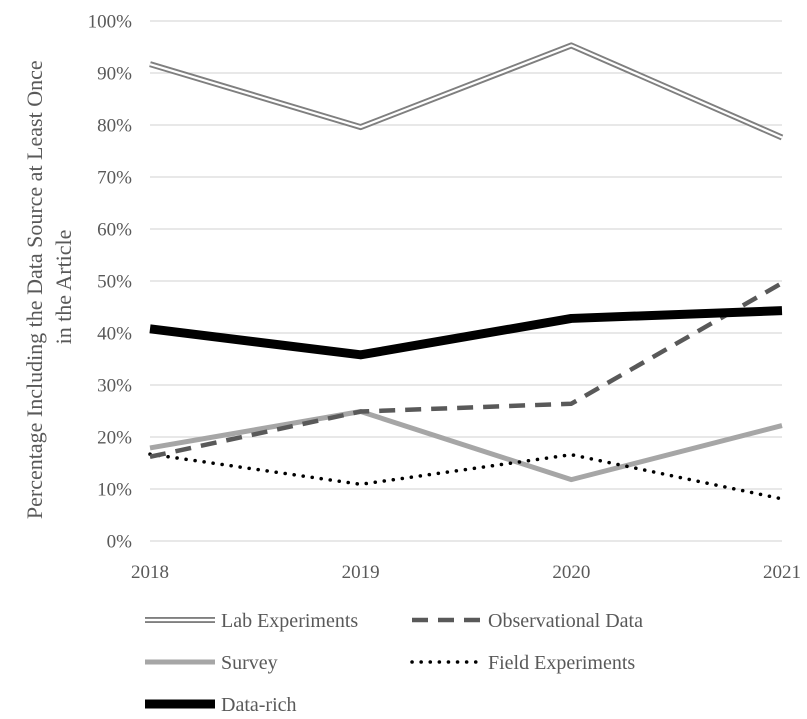 Image resolution: width=807 pixels, height=719 pixels. Describe the element at coordinates (565, 621) in the screenshot. I see `legend-label-observational-data: Observational Data` at that location.